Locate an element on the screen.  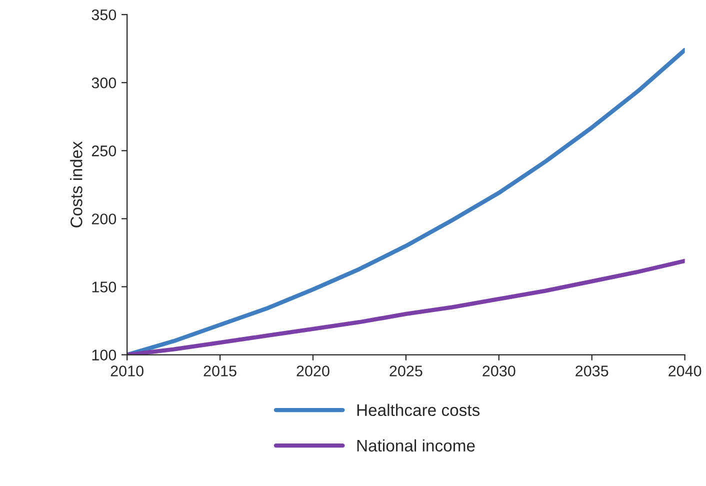
legend-label: National income is located at coordinates (416, 445).